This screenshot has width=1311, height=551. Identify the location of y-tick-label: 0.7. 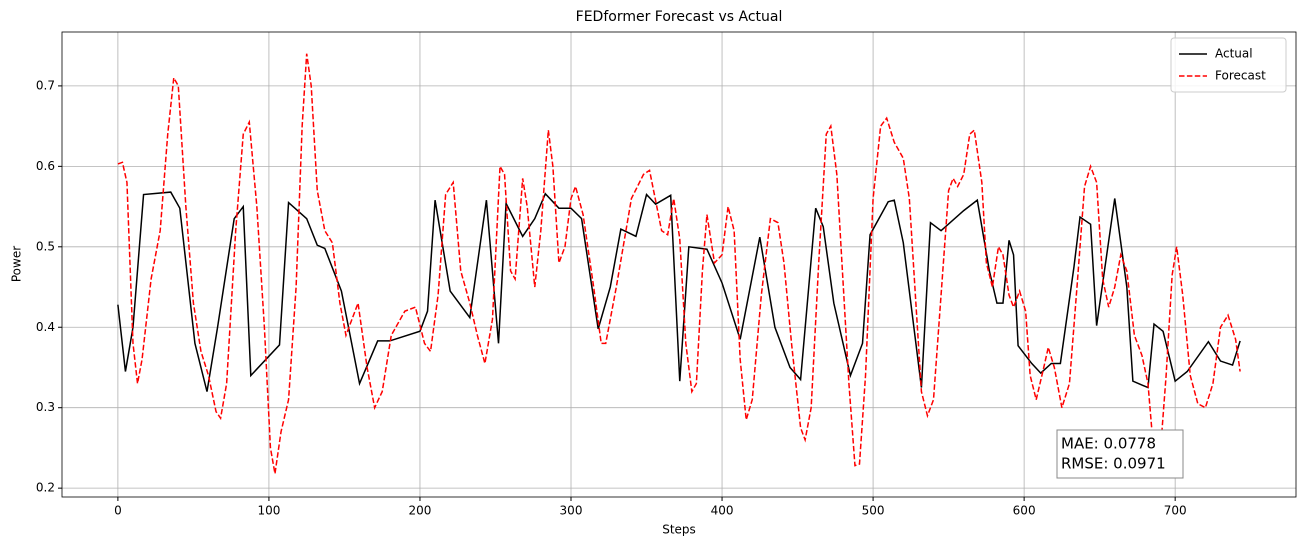
(45, 85).